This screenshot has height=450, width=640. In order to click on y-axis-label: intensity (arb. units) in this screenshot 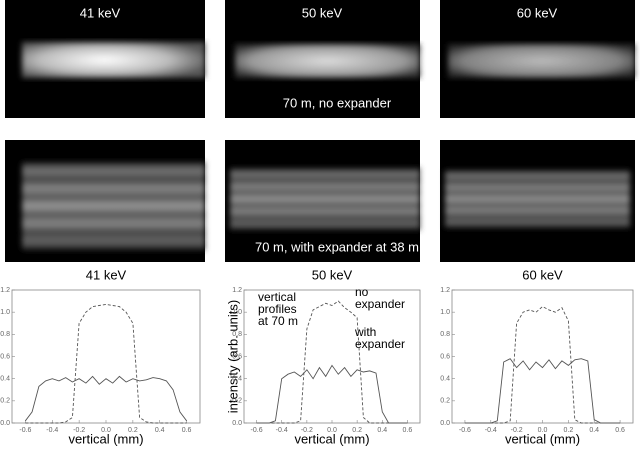, I will do `click(232, 356)`.